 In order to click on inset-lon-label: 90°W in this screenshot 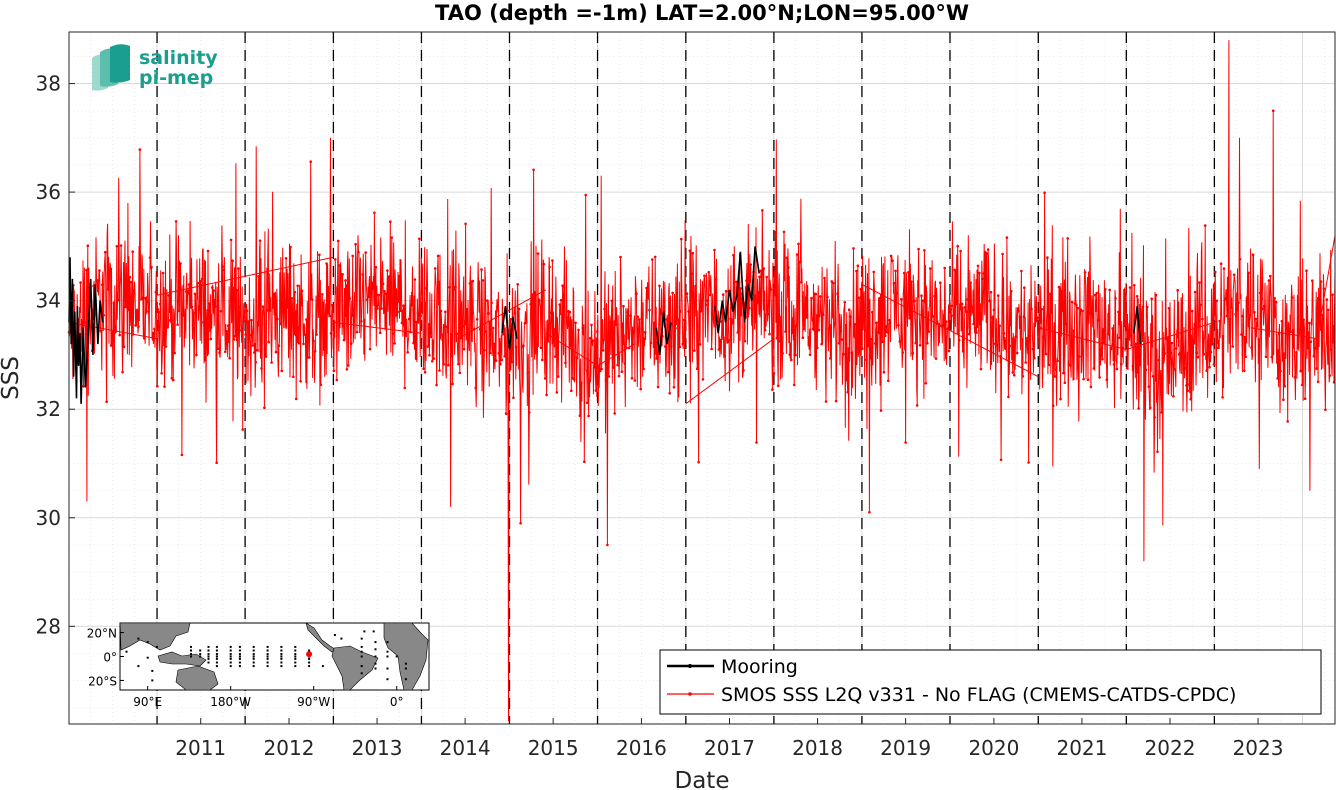, I will do `click(313, 702)`.